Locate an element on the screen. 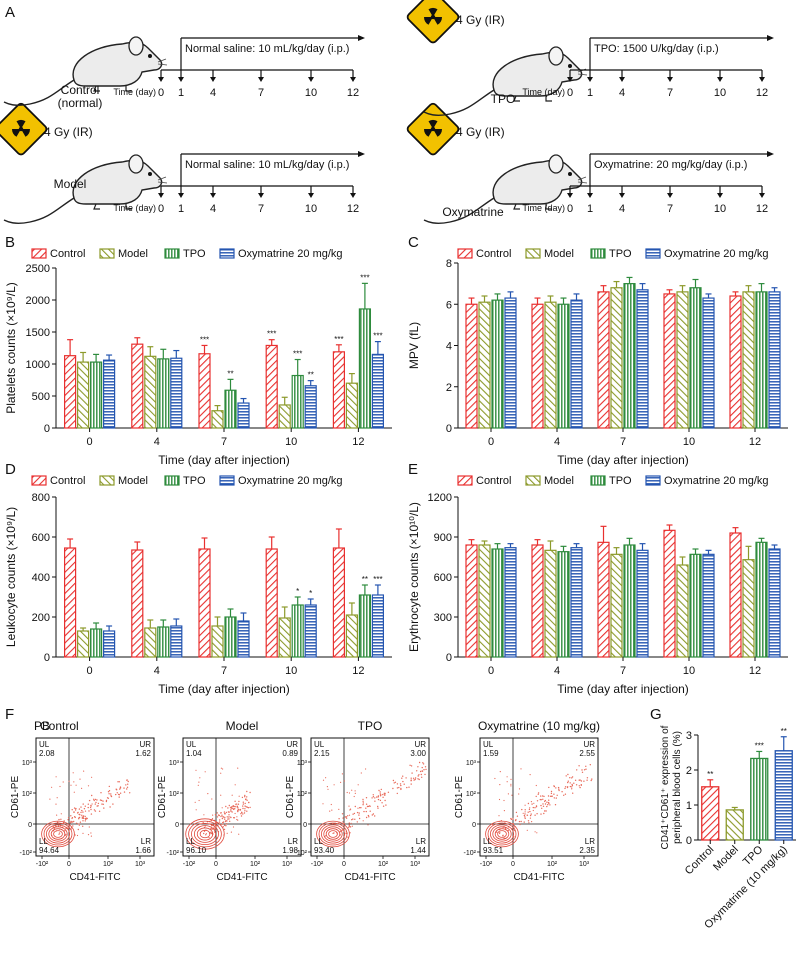 Image resolution: width=800 pixels, height=961 pixels. x-axis-label: CD41-FITC is located at coordinates (538, 877).